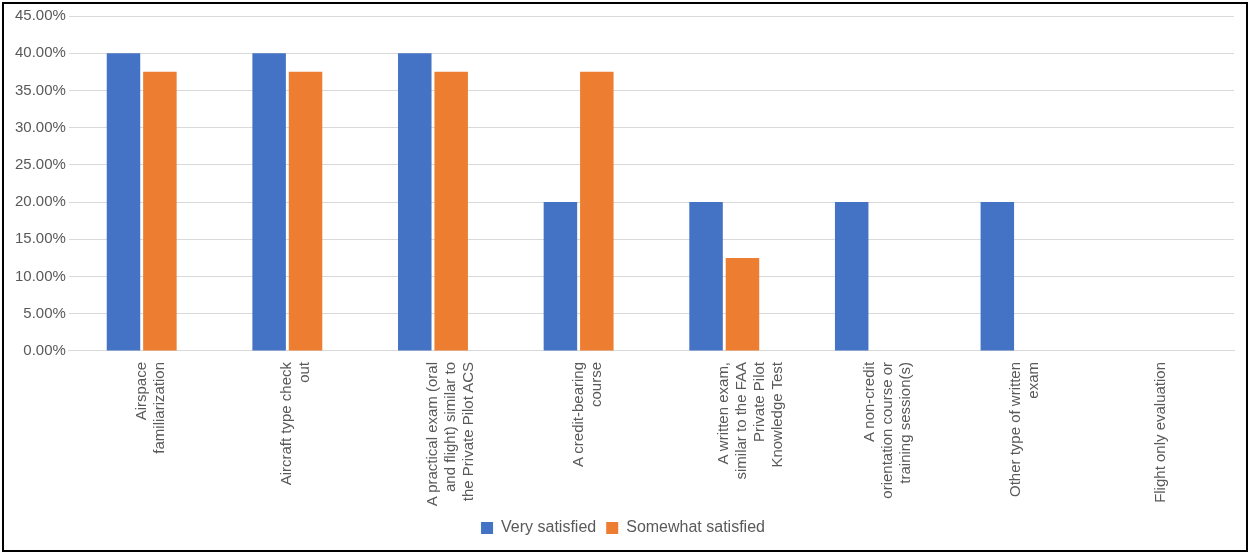  Describe the element at coordinates (549, 527) in the screenshot. I see `legend-label: Very satisfied` at that location.